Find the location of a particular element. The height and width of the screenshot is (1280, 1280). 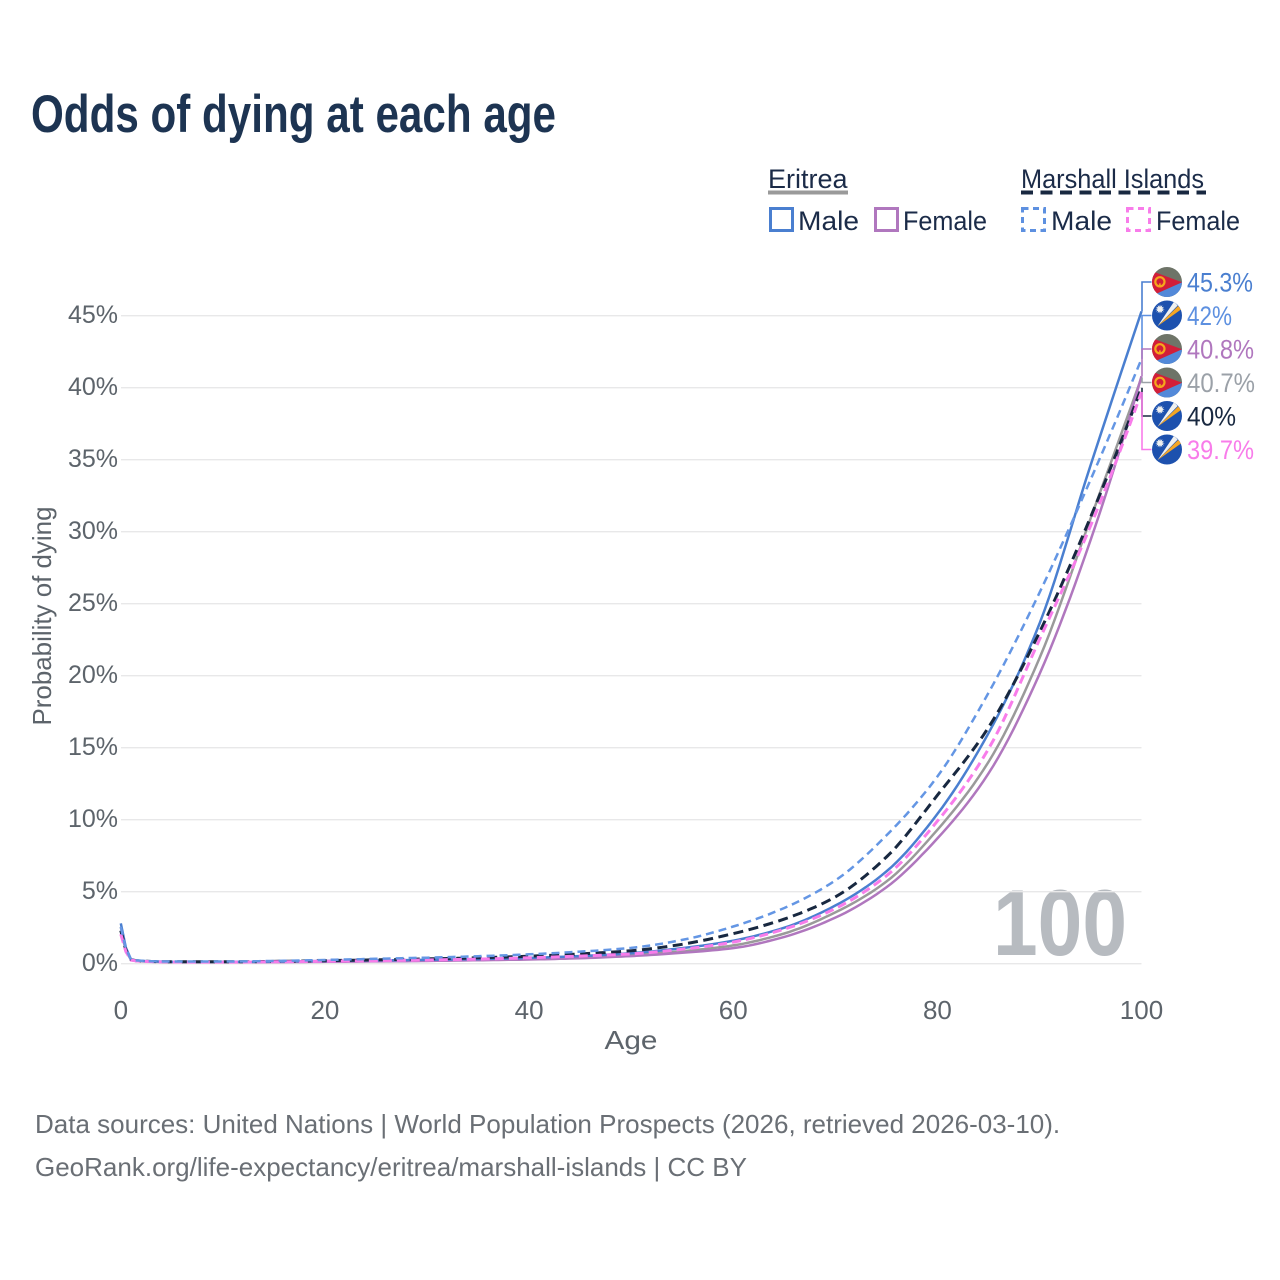

svg-text: Marshall Islands is located at coordinates (1112, 179).